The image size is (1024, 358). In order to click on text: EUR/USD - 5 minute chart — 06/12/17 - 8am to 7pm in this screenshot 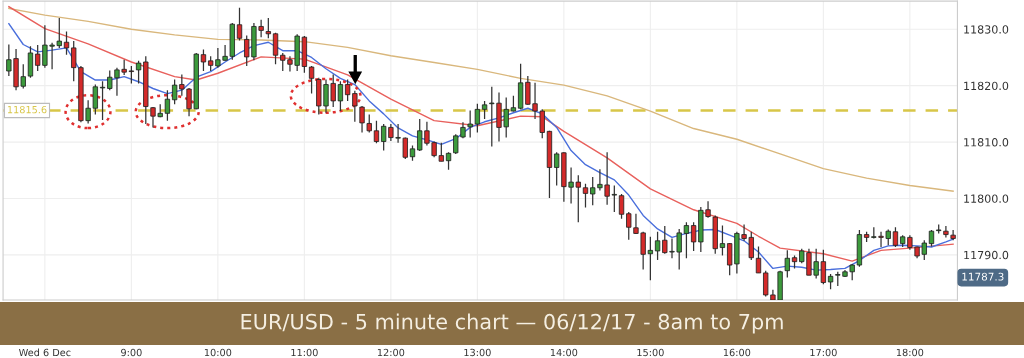, I will do `click(512, 323)`.